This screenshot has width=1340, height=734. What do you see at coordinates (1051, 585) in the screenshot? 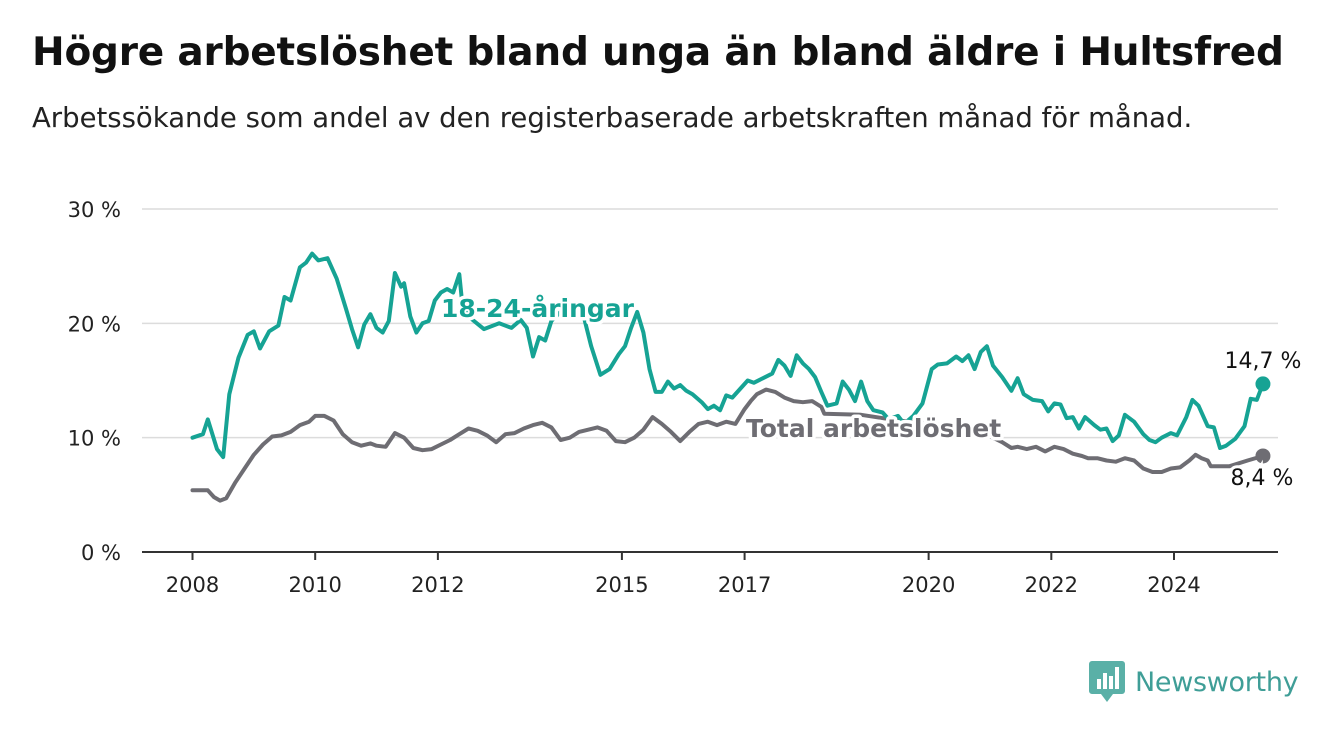
I see `x-tick-label: 2022` at bounding box center [1051, 585].